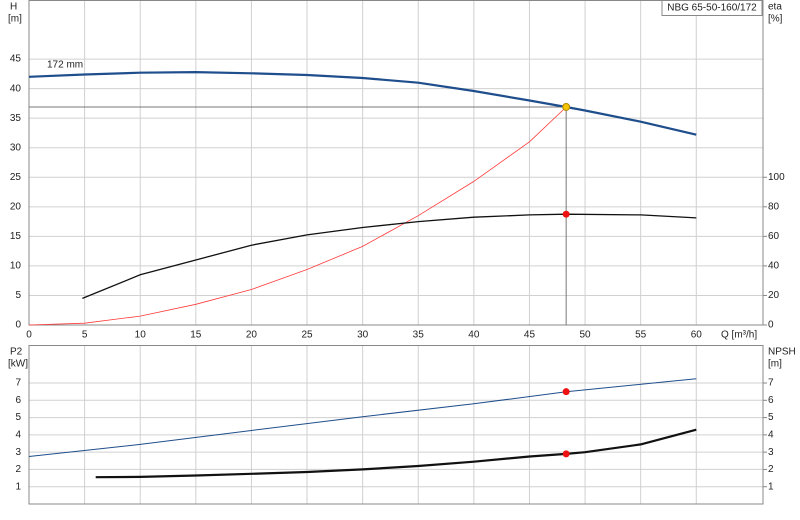 The image size is (800, 520). I want to click on curve-annotation: 172 mm, so click(65, 64).